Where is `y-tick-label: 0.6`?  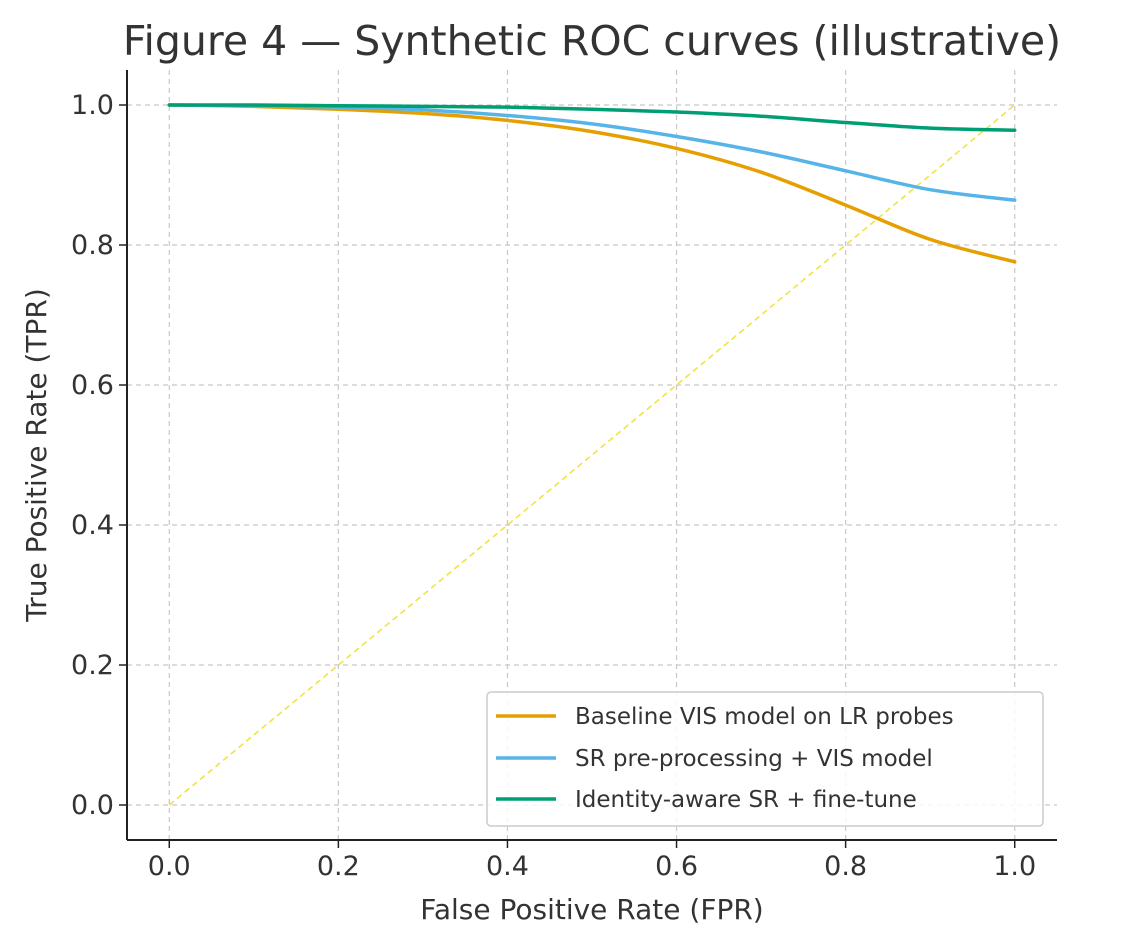
y-tick-label: 0.6 is located at coordinates (92, 385).